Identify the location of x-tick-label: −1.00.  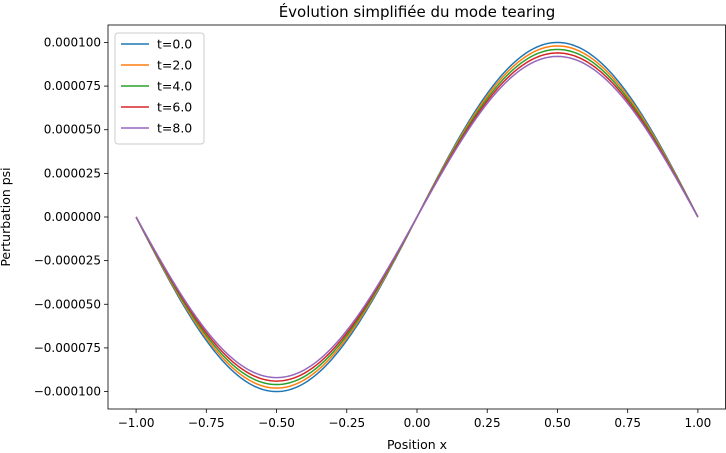
(136, 423).